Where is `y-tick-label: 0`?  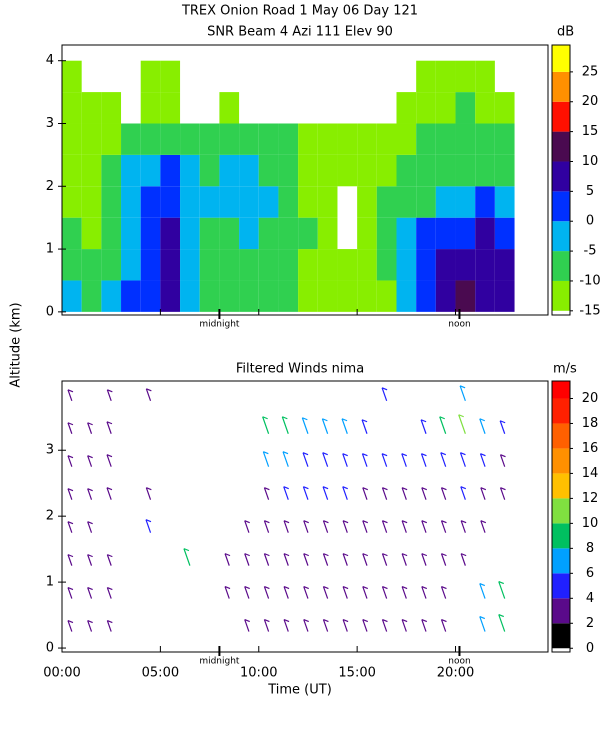
y-tick-label: 0 is located at coordinates (50, 311).